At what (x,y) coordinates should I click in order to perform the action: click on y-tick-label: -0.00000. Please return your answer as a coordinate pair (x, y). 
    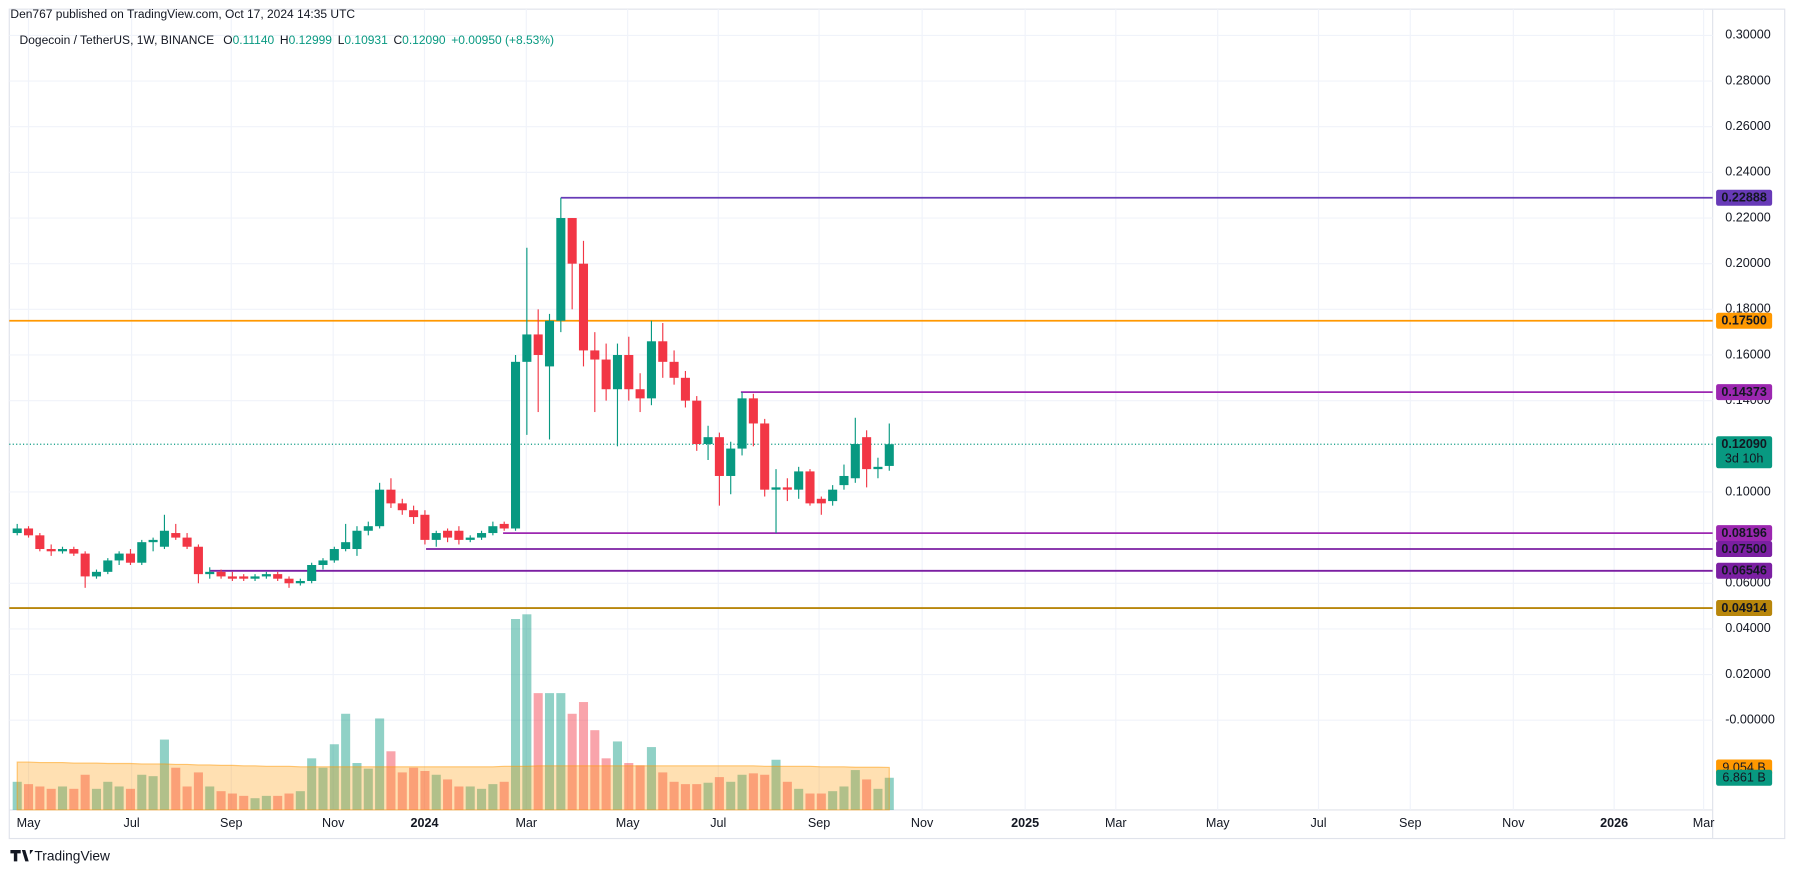
    Looking at the image, I should click on (1750, 720).